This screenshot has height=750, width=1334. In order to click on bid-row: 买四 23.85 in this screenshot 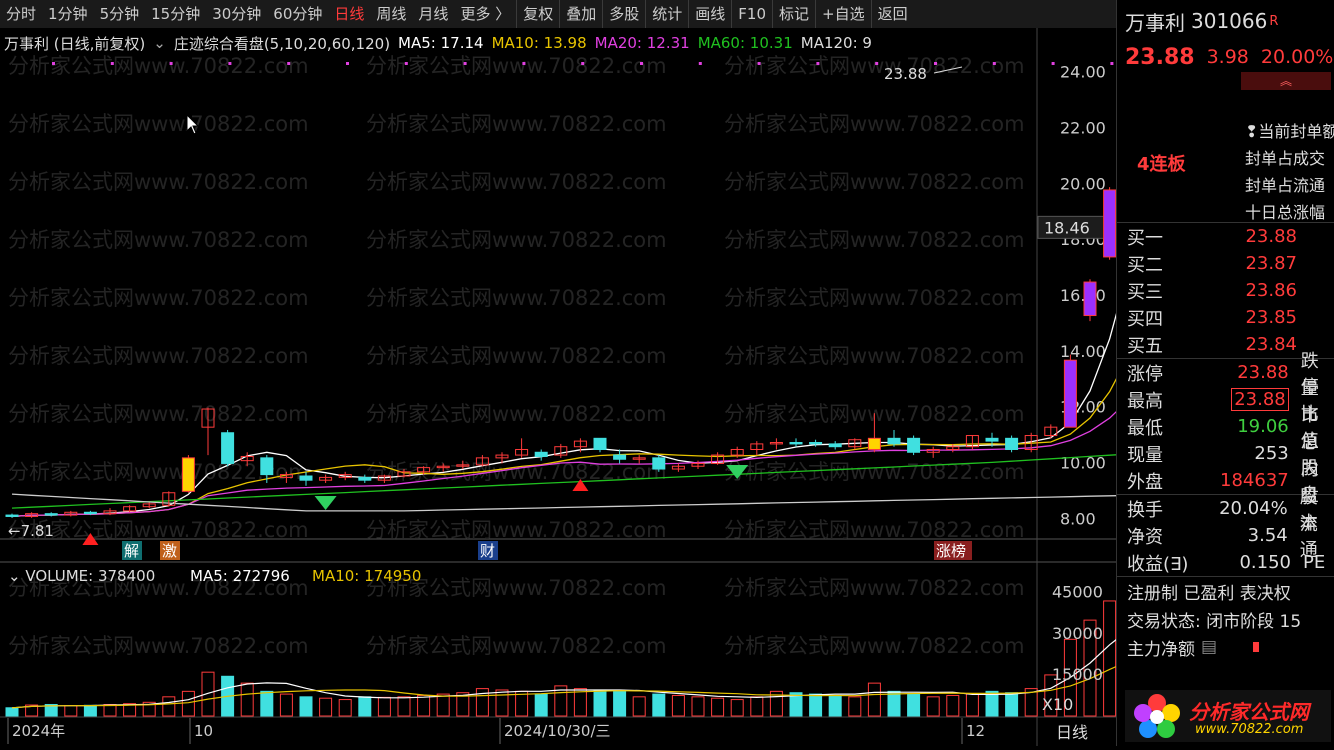, I will do `click(1225, 317)`.